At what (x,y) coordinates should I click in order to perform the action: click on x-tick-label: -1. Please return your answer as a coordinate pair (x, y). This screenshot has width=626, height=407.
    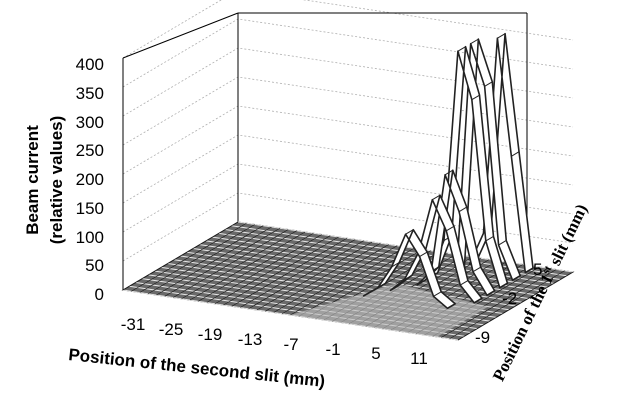
    Looking at the image, I should click on (332, 349).